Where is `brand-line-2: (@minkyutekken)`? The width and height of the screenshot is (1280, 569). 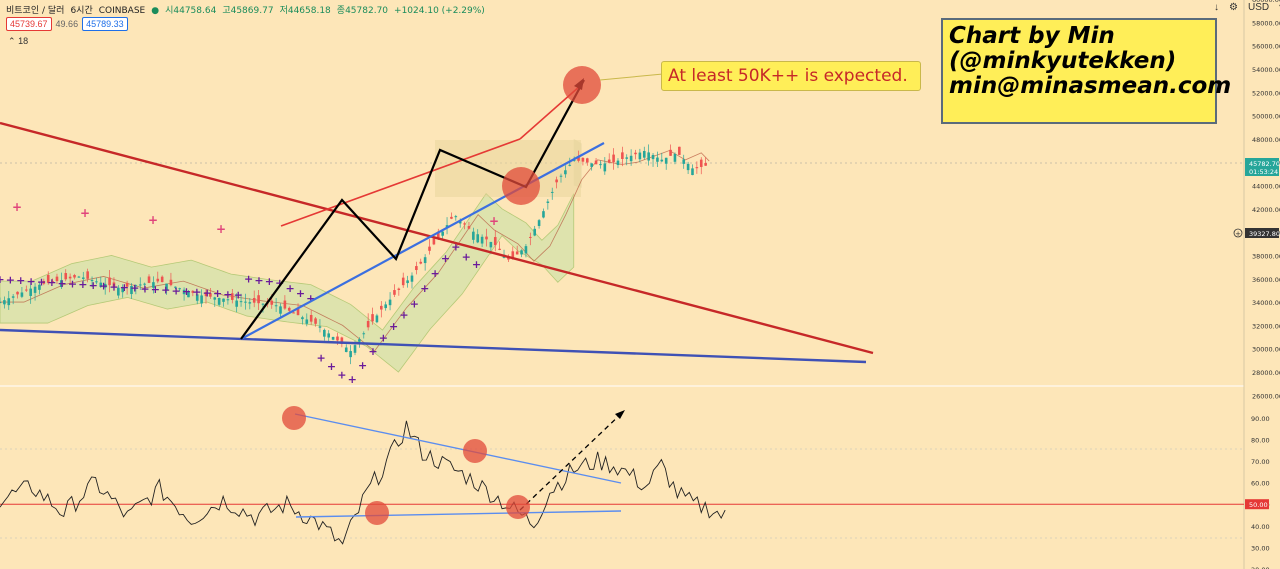
brand-line-2: (@minkyutekken) is located at coordinates (1063, 61).